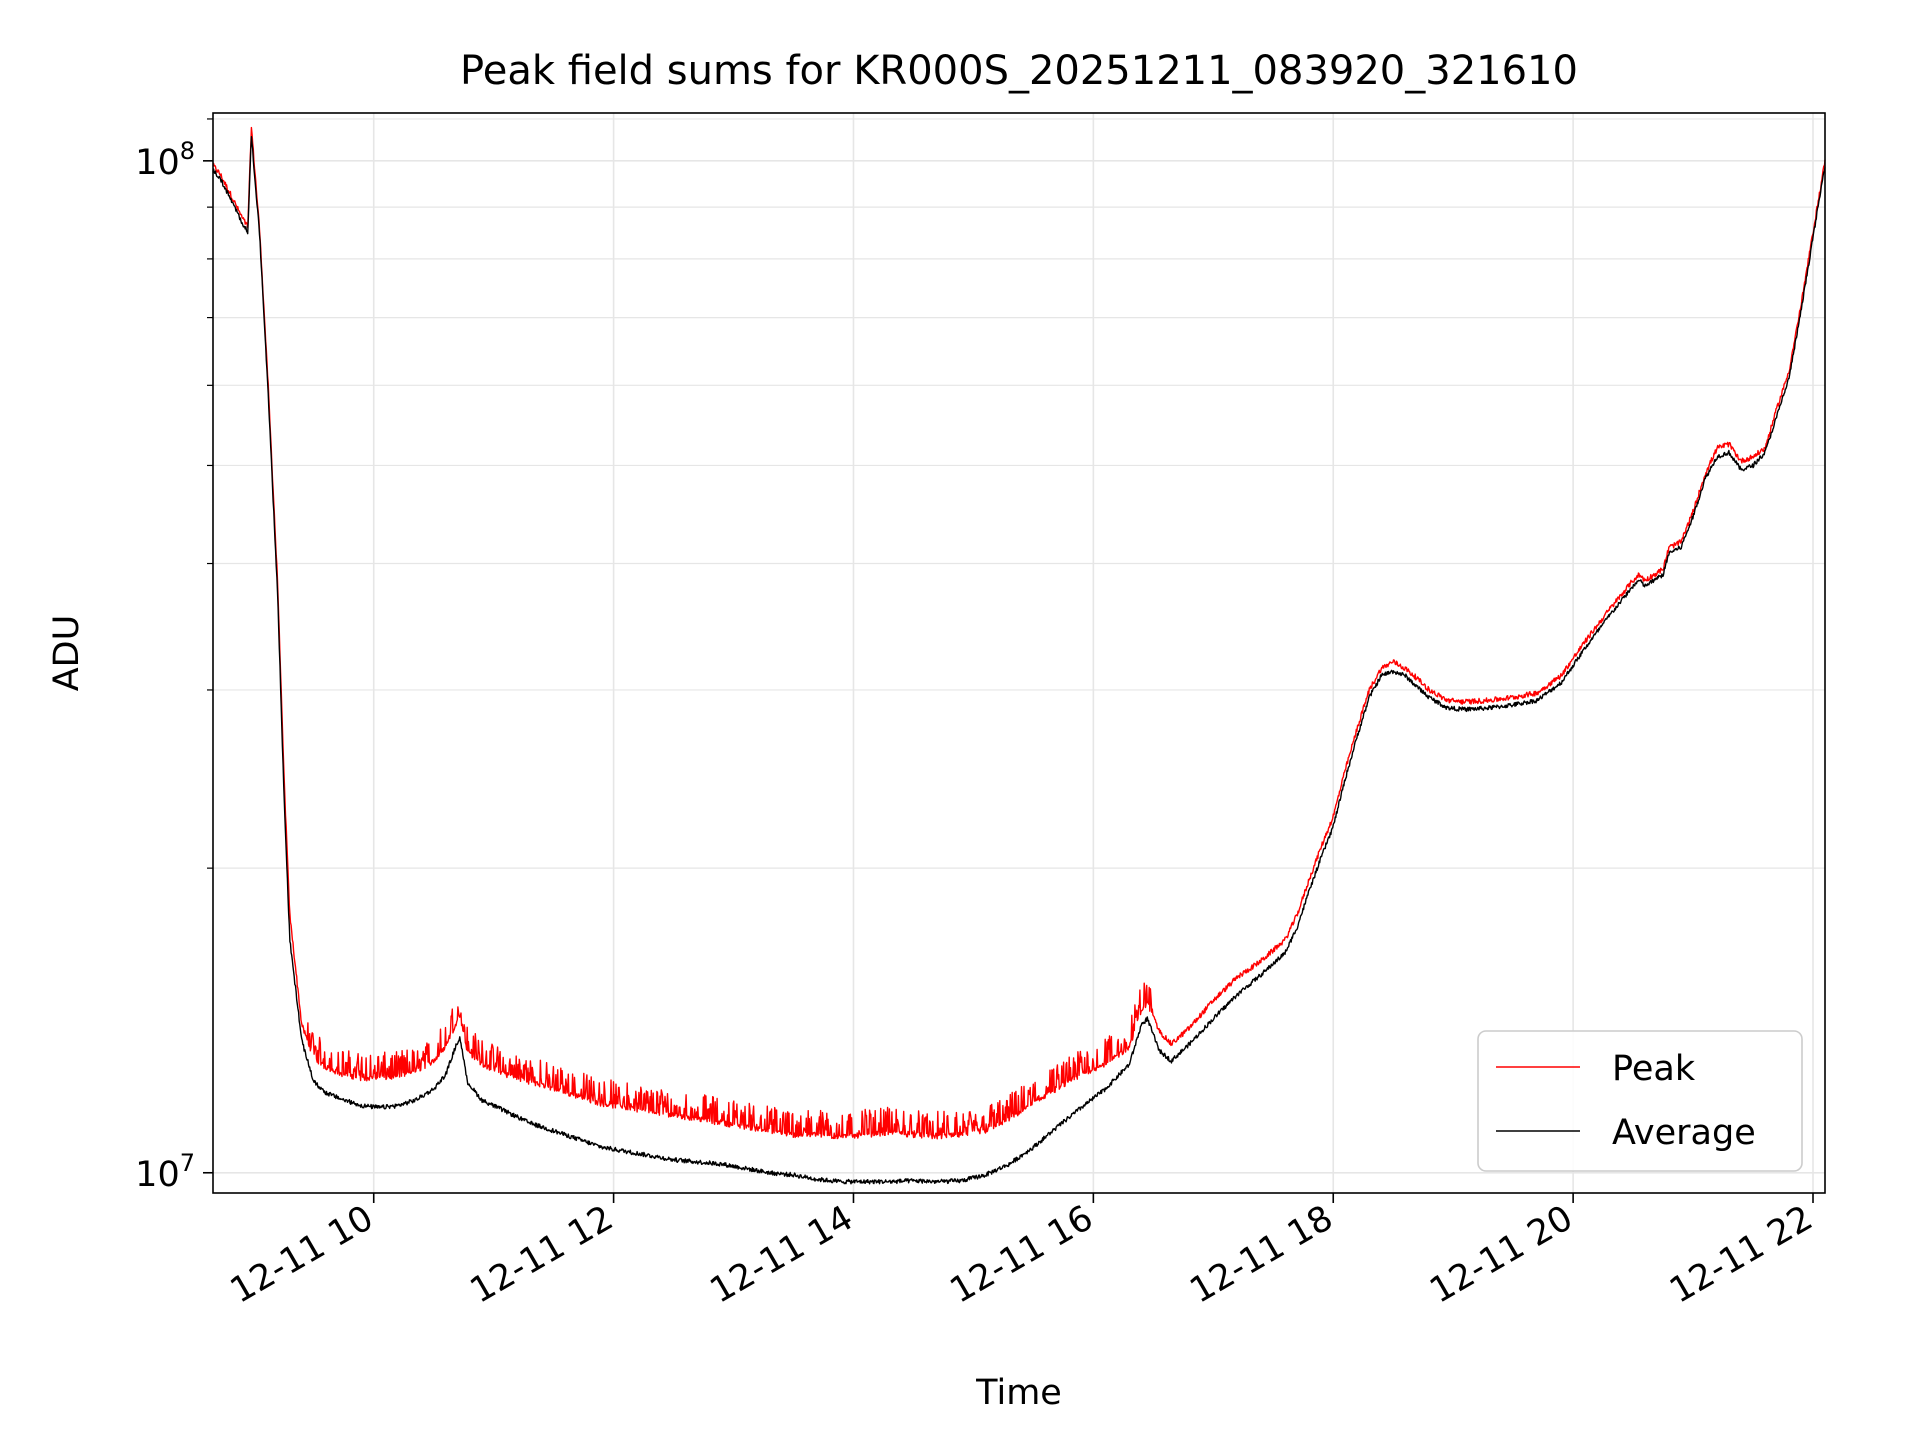  What do you see at coordinates (1684, 1133) in the screenshot?
I see `legend-label-average: Average` at bounding box center [1684, 1133].